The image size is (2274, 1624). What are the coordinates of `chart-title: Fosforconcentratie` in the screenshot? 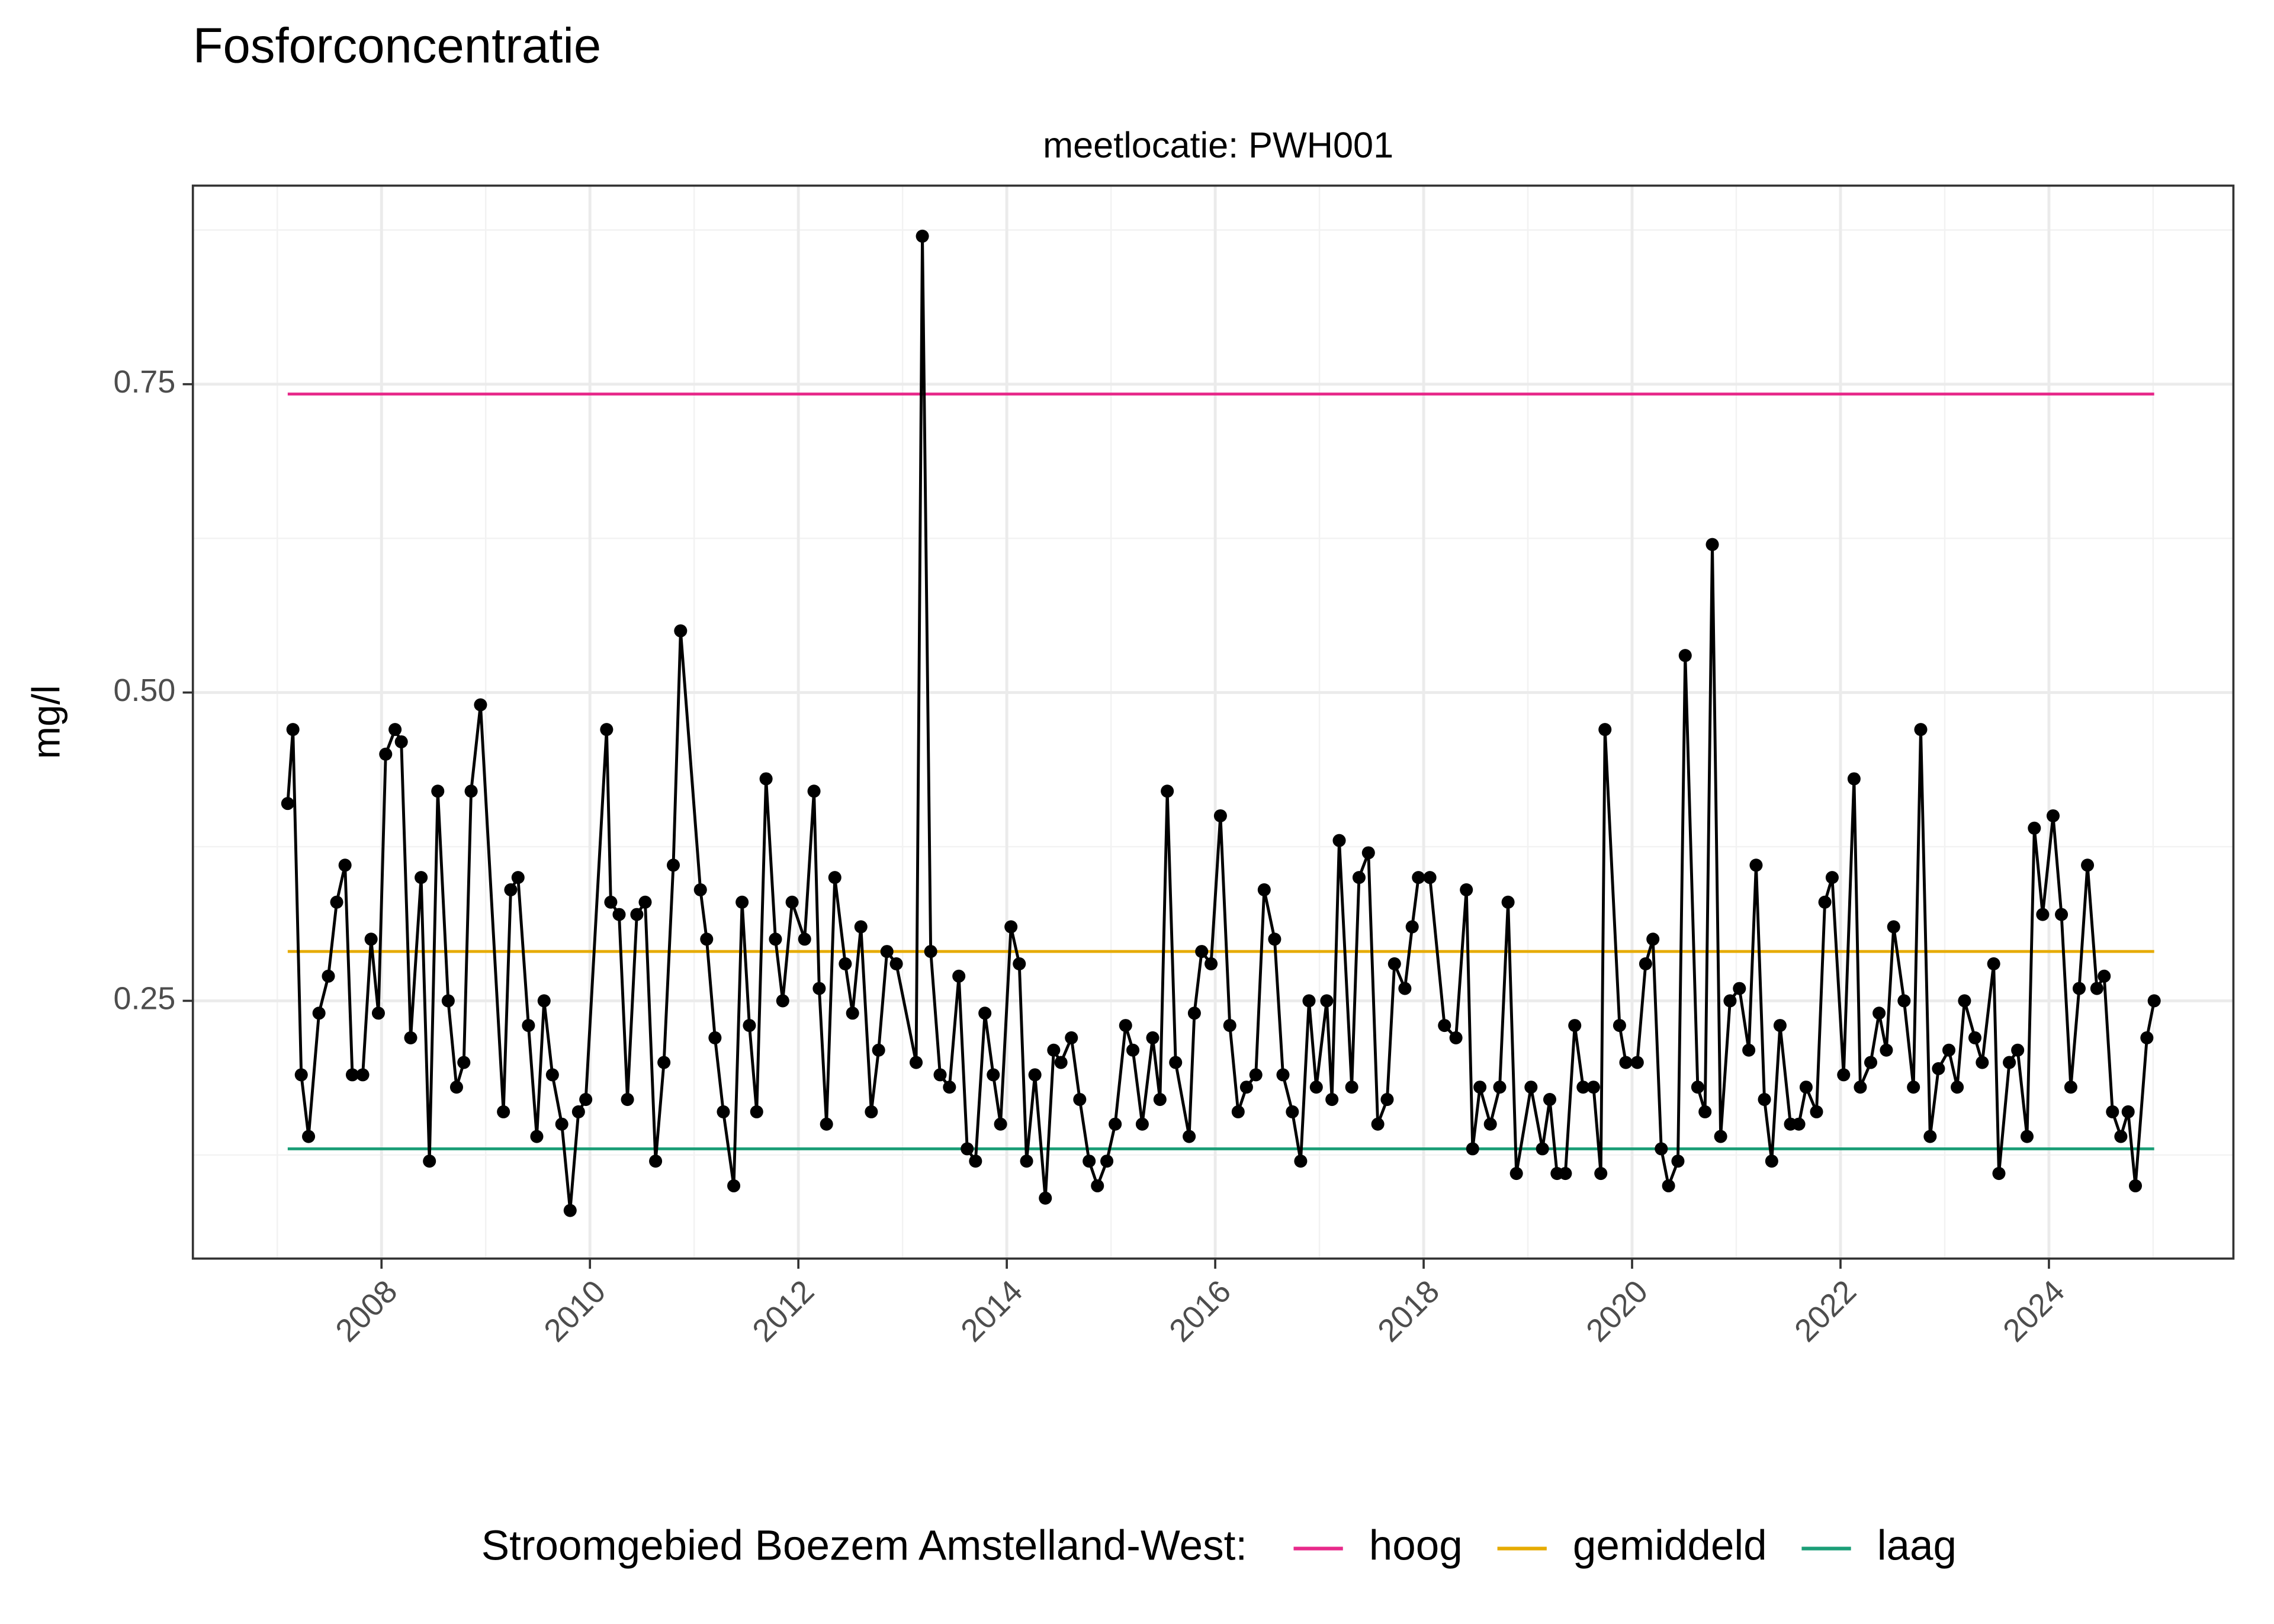 It's located at (397, 45).